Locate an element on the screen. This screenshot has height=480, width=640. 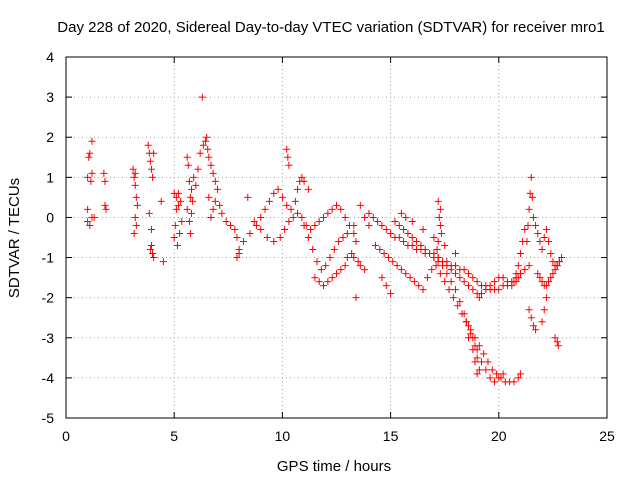
y-tick-label: -1 is located at coordinates (48, 258).